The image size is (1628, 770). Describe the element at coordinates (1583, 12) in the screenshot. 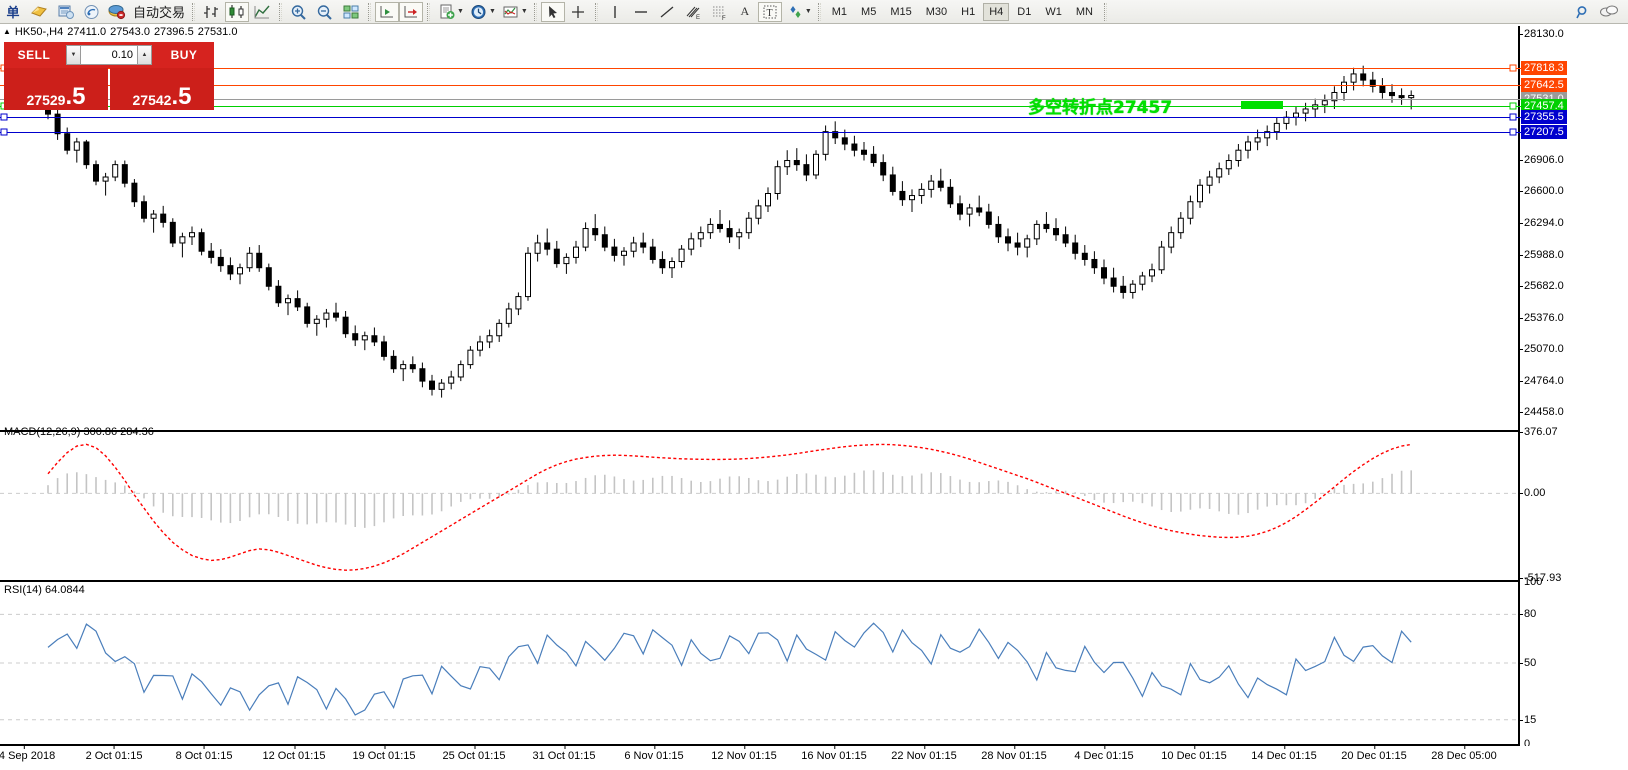

I see `search-icon` at that location.